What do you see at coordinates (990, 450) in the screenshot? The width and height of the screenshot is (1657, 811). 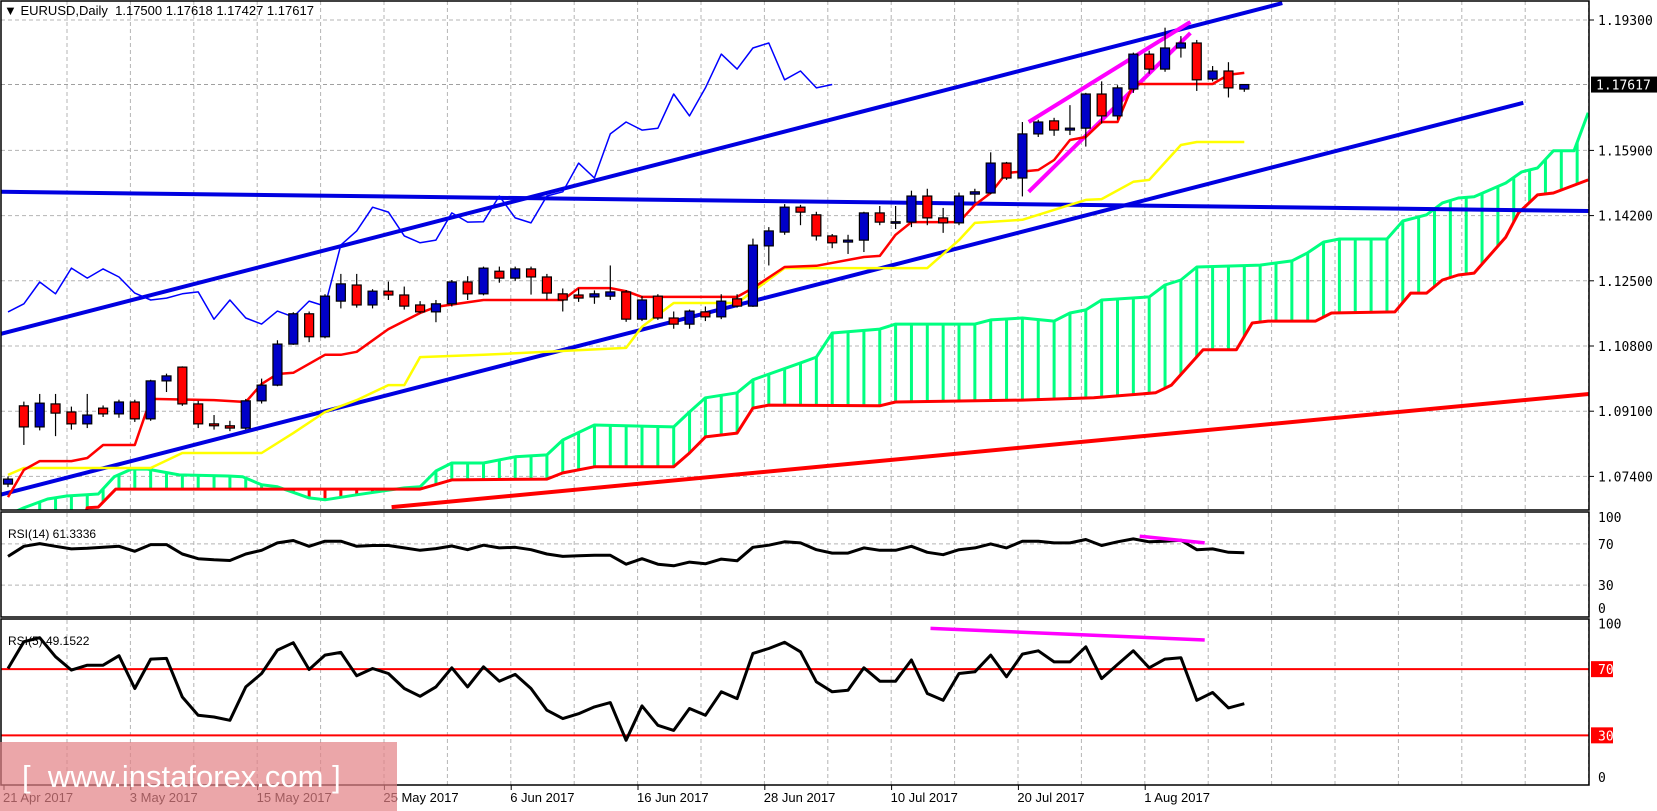 I see `long-support-trendline` at bounding box center [990, 450].